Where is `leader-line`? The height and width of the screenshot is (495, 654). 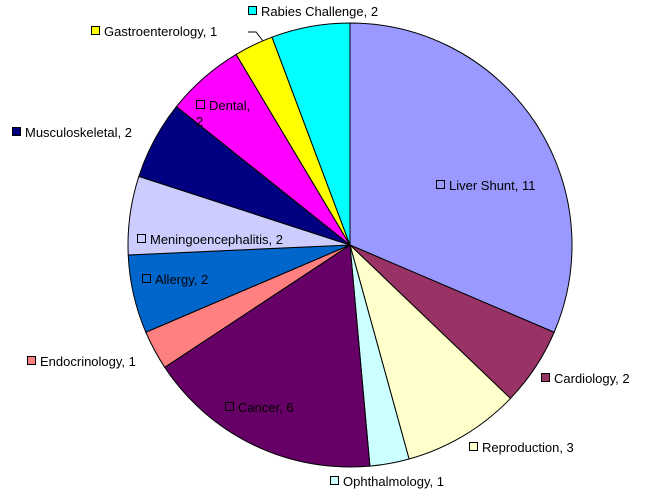 leader-line is located at coordinates (256, 36).